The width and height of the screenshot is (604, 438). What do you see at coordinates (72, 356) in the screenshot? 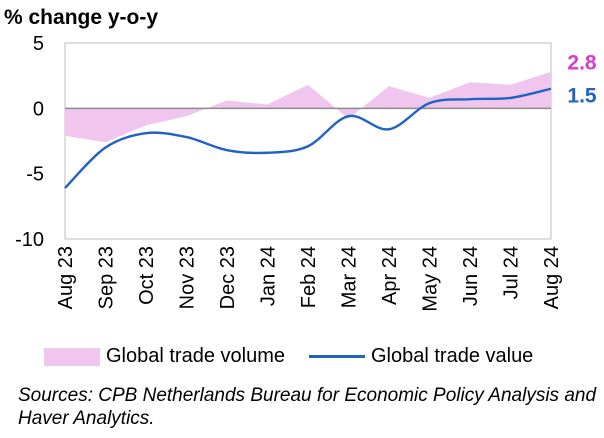
I see `legend-swatch-volume` at bounding box center [72, 356].